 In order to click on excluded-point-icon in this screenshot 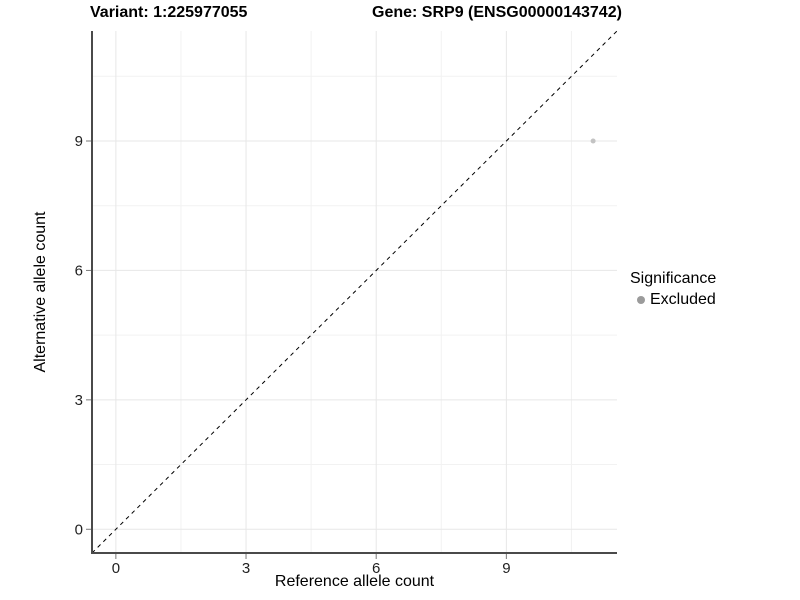, I will do `click(641, 300)`.